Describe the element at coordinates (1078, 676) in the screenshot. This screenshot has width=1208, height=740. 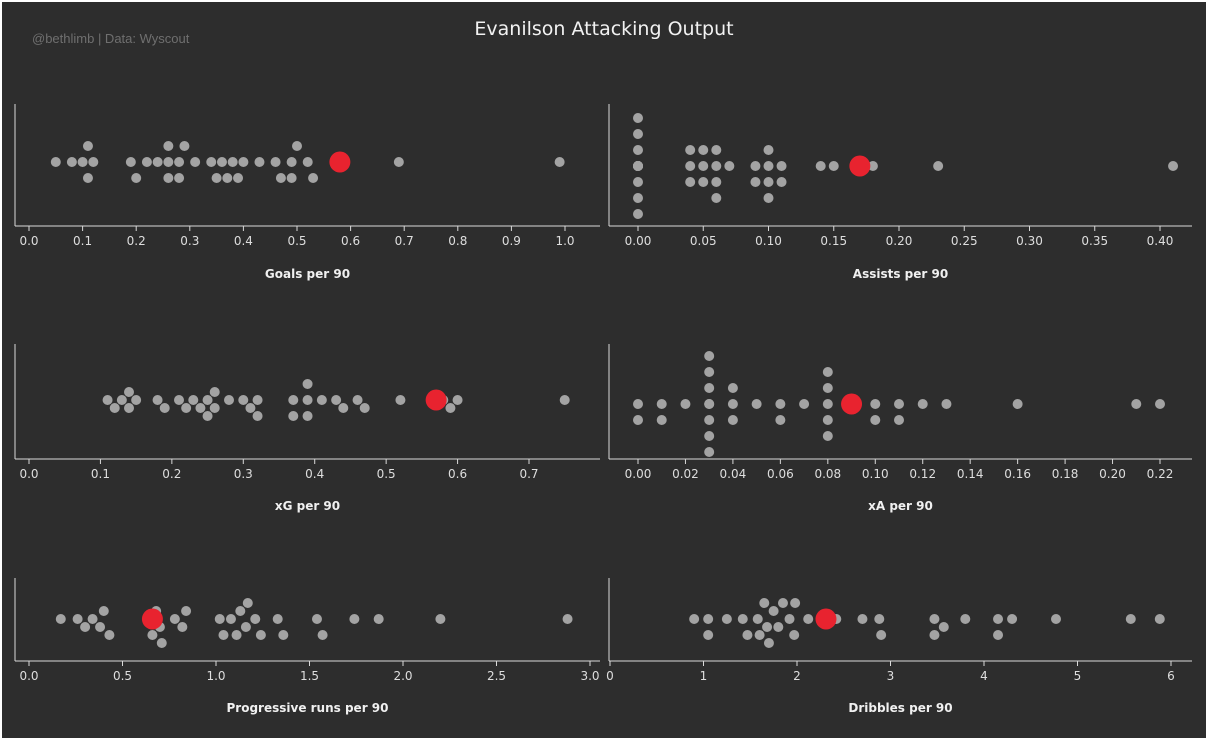
I see `x-tick-label: 5` at that location.